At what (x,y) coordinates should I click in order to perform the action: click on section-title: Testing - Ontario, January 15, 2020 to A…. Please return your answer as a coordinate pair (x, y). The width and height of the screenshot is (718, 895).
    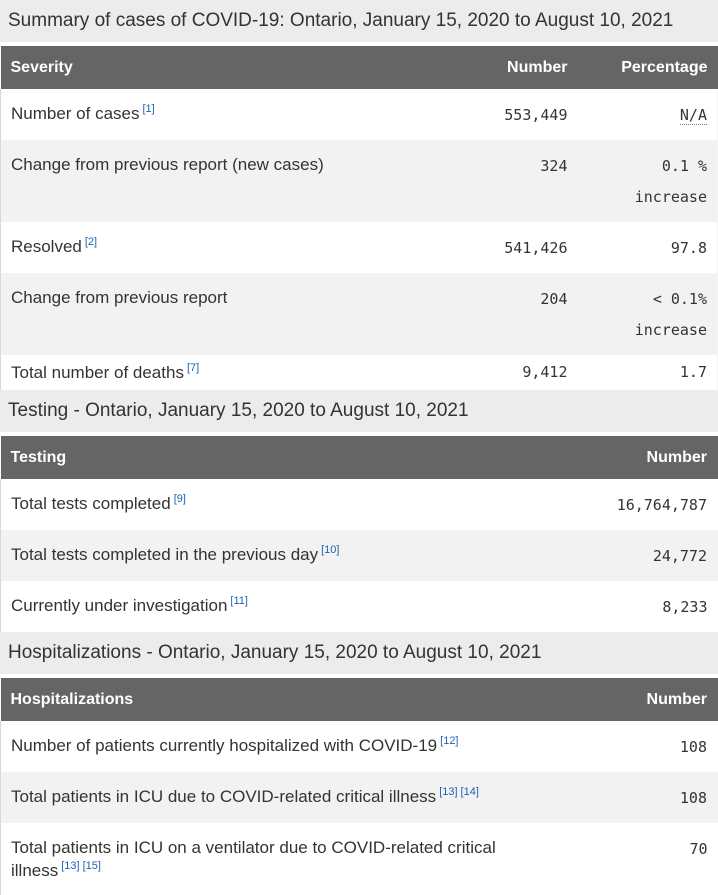
    Looking at the image, I should click on (359, 411).